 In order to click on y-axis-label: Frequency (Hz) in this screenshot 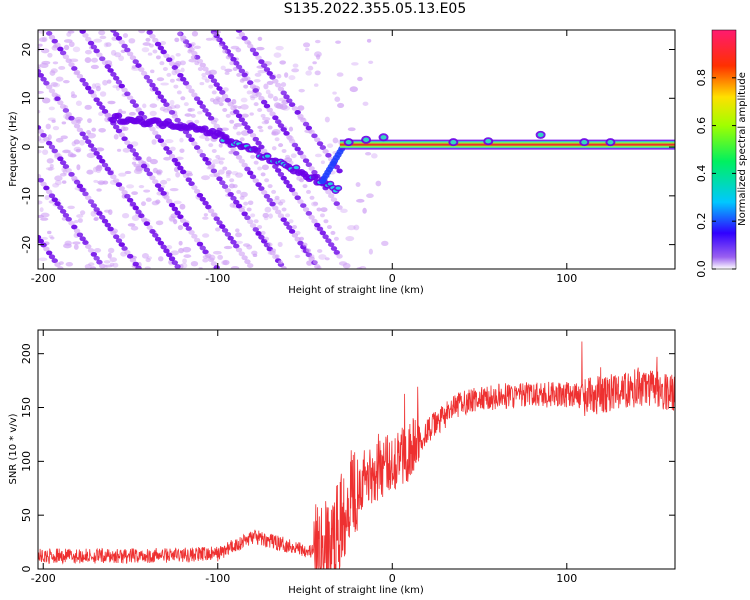, I will do `click(13, 149)`.